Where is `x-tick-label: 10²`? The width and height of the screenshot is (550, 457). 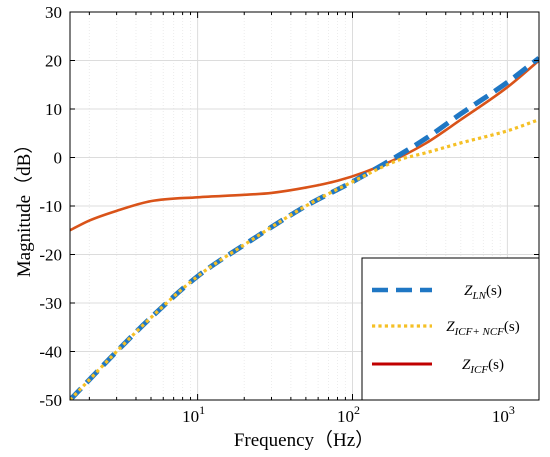
x-tick-label: 10² is located at coordinates (348, 414).